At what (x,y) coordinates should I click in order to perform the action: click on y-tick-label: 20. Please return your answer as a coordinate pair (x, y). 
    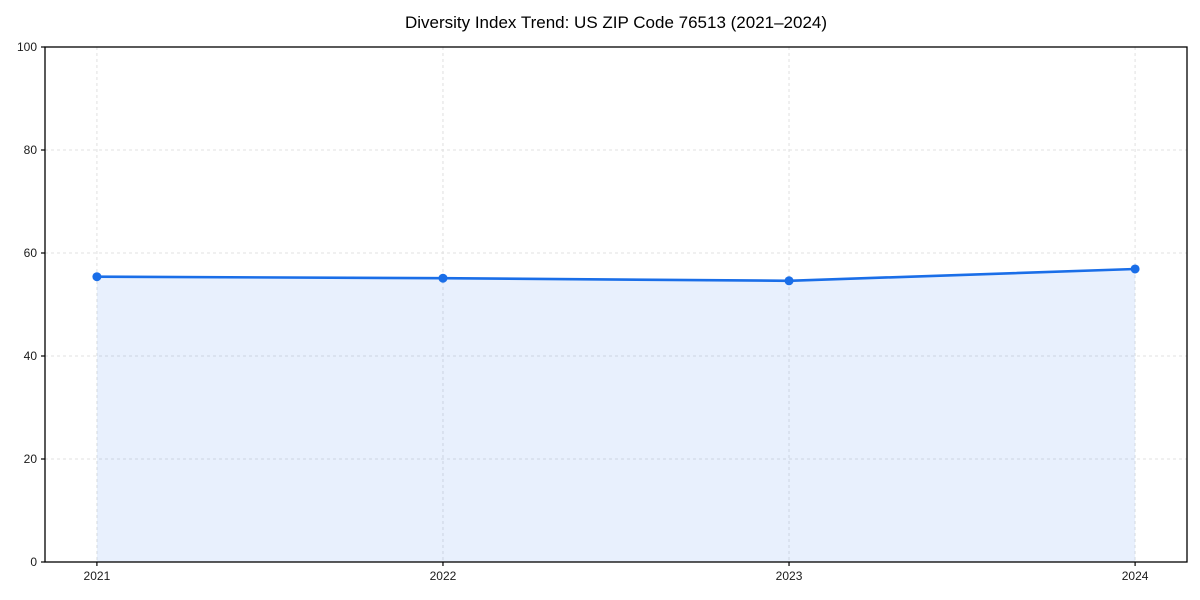
    Looking at the image, I should click on (31, 459).